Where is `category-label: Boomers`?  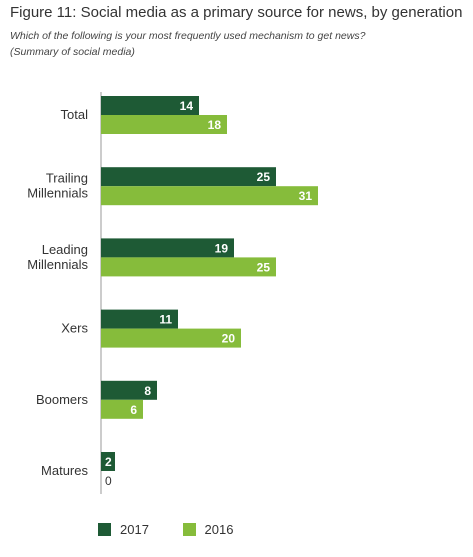
category-label: Boomers is located at coordinates (62, 399).